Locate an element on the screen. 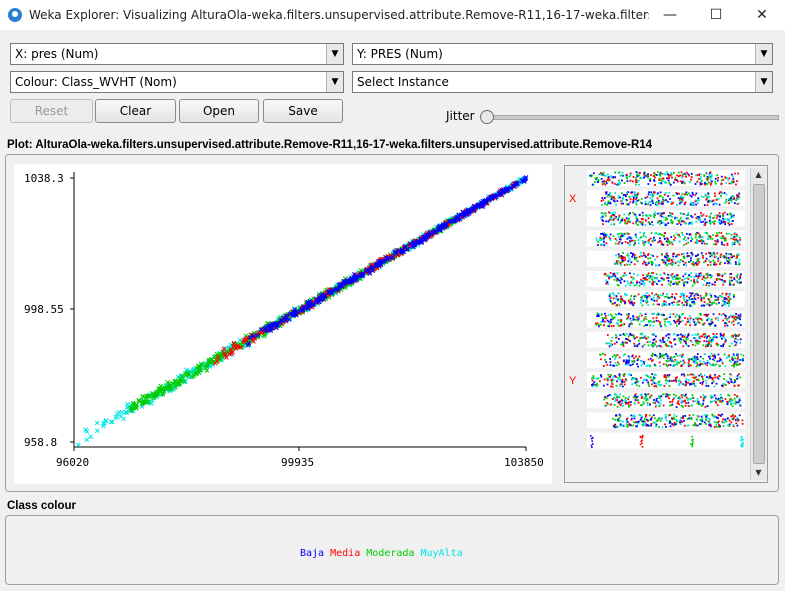 The width and height of the screenshot is (785, 591). x-tick-label-max: 103850 is located at coordinates (524, 462).